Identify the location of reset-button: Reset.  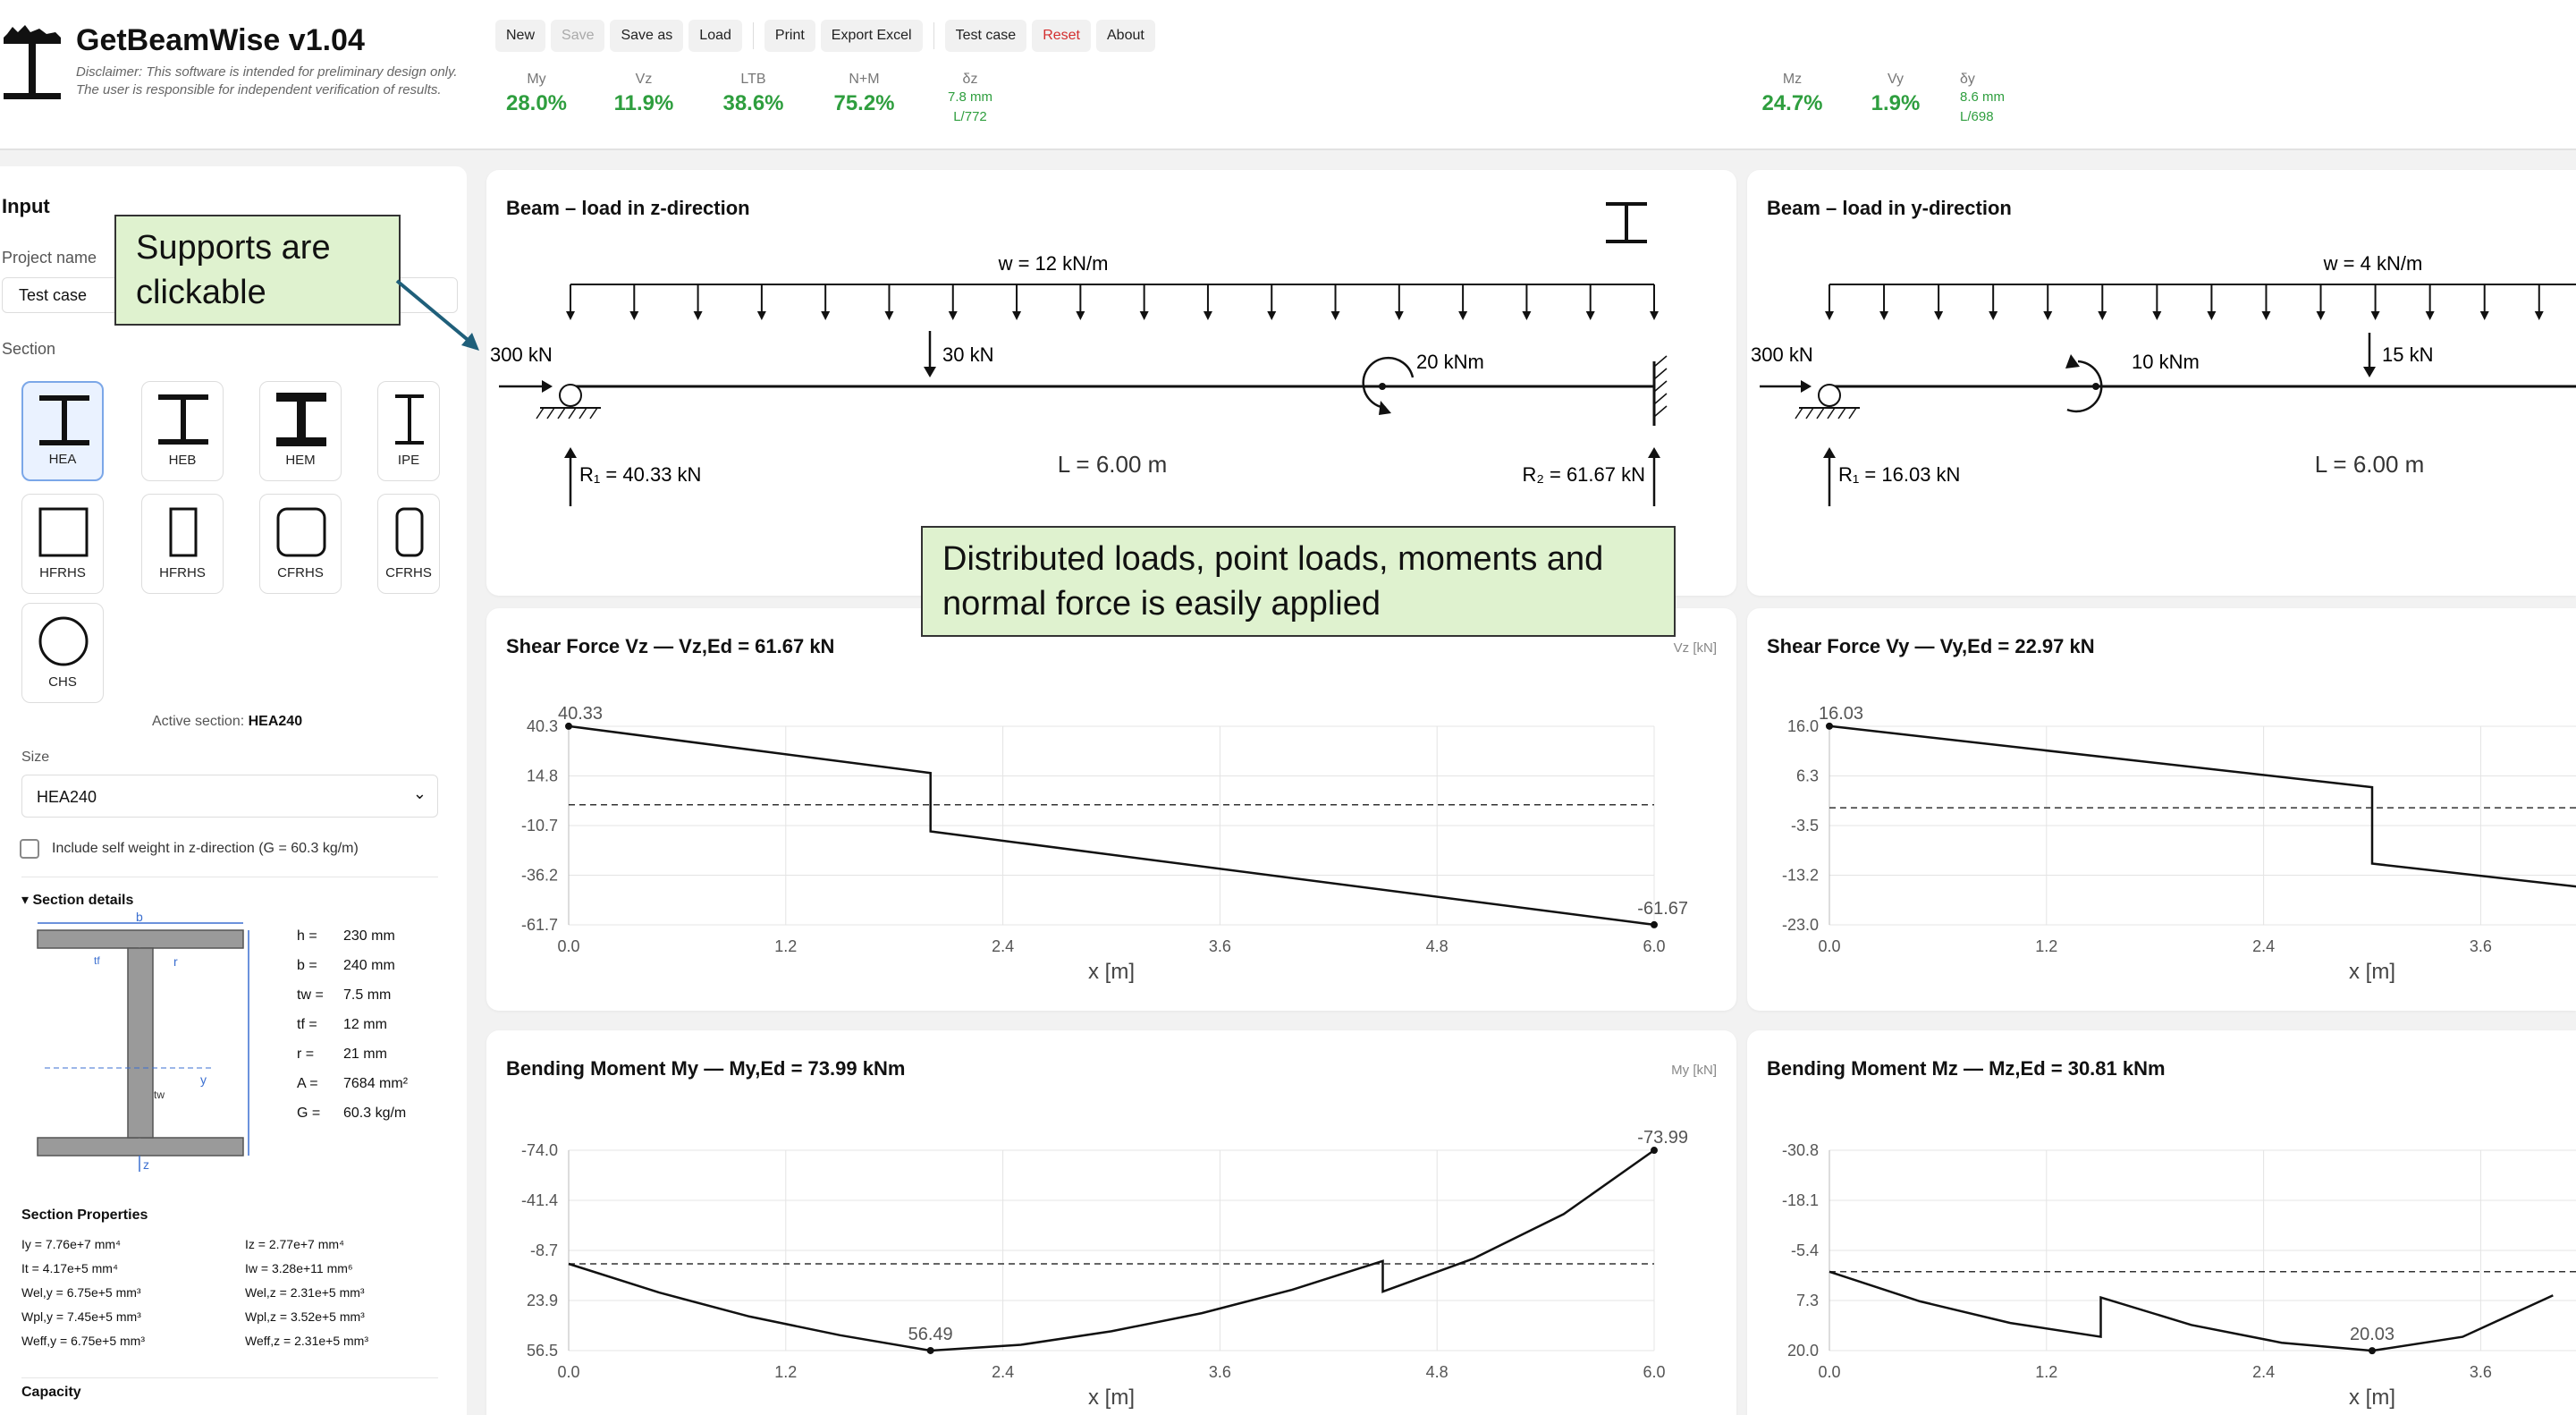
(1061, 36).